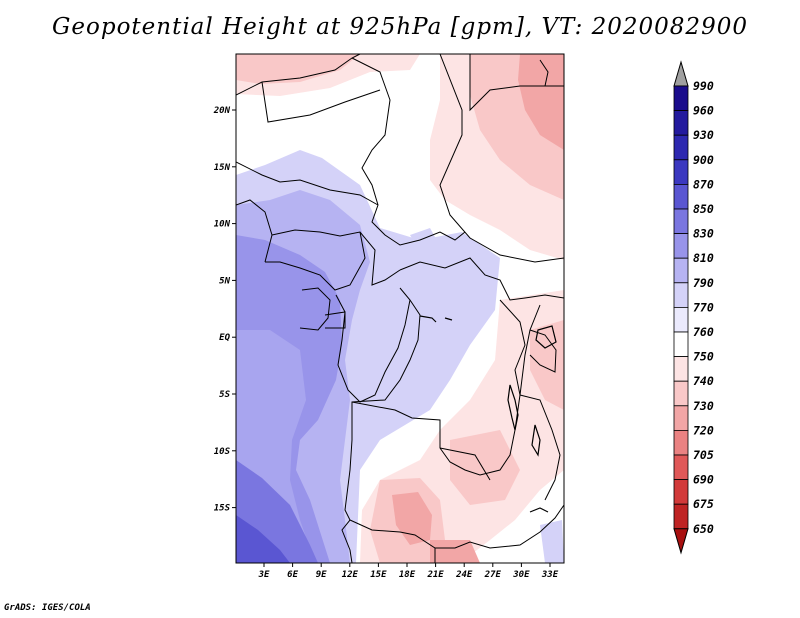 The width and height of the screenshot is (800, 618). Describe the element at coordinates (703, 504) in the screenshot. I see `colorbar-label: 675` at that location.